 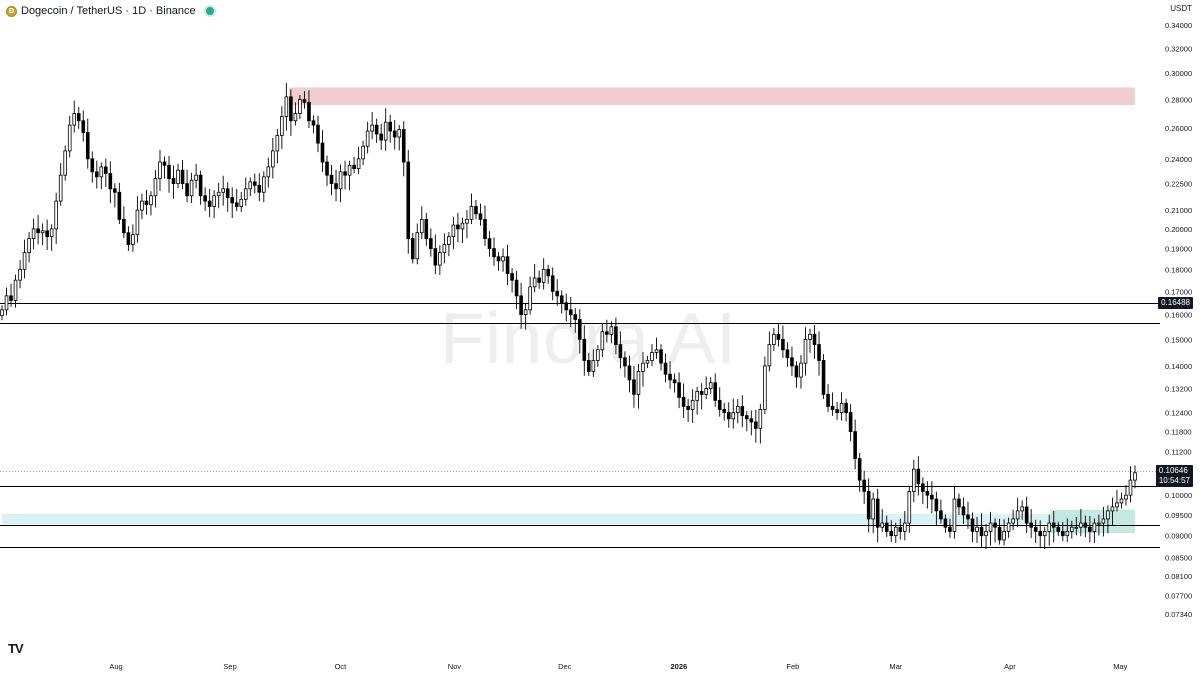 I want to click on chart-header: Ð Dogecoin / TetherUS · 1D · Binance, so click(x=111, y=11).